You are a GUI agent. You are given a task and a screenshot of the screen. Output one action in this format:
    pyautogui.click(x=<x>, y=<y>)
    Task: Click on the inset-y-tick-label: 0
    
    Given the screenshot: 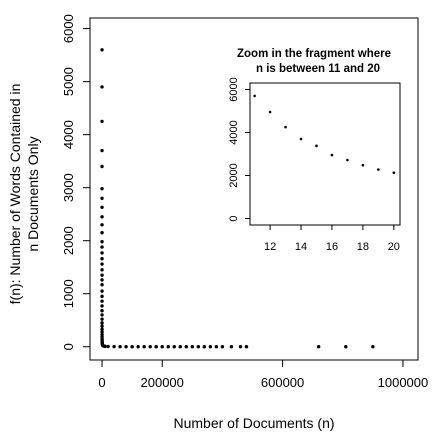 What is the action you would take?
    pyautogui.click(x=234, y=218)
    